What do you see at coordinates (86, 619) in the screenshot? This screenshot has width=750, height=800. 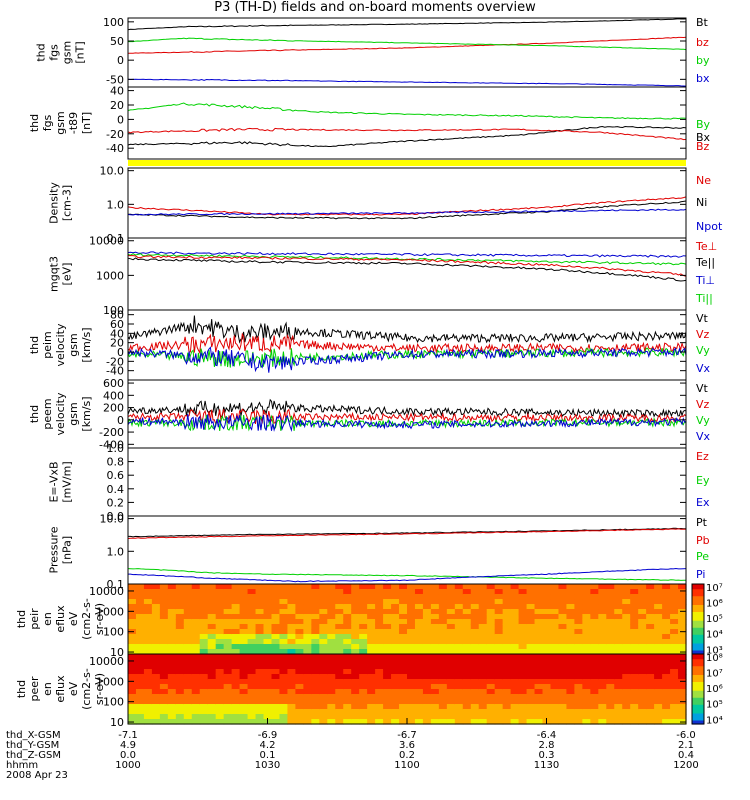 I see `y-axis-label: (cm2-s-` at bounding box center [86, 619].